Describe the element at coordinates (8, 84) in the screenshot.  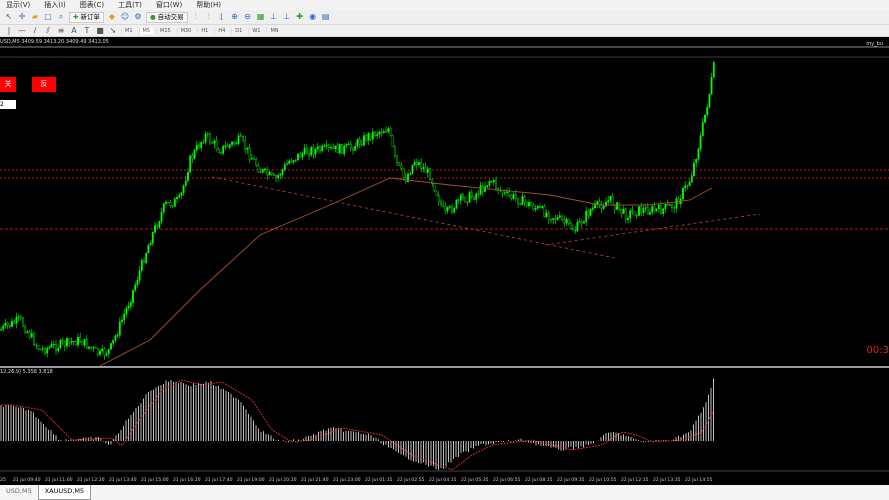
I see `close-button: 关` at that location.